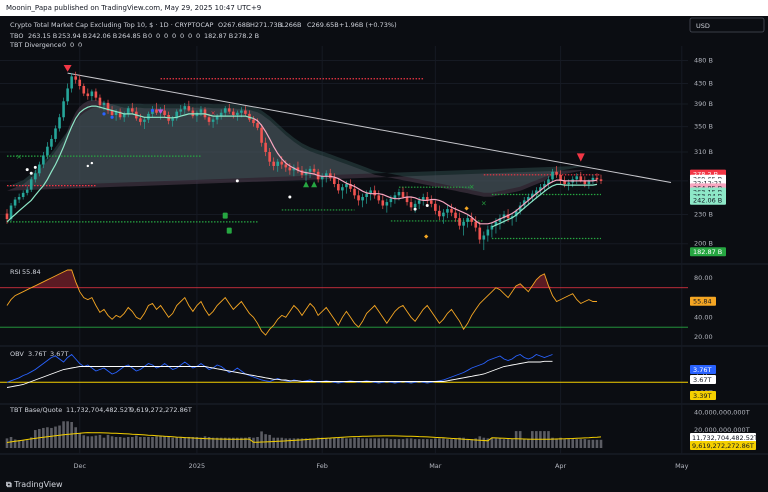 The height and width of the screenshot is (492, 768). Describe the element at coordinates (229, 230) in the screenshot. I see `buy-flag-marker` at that location.